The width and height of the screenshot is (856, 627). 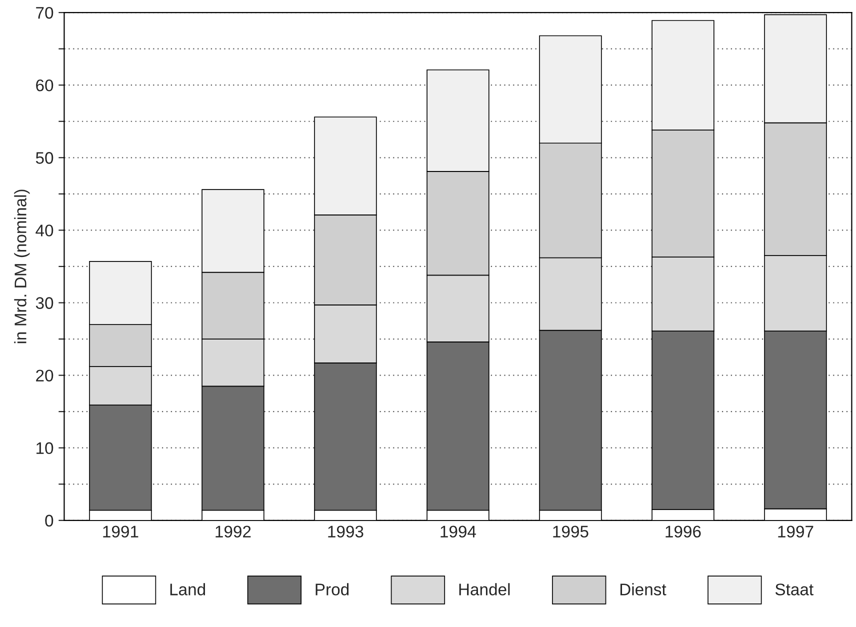 What do you see at coordinates (484, 589) in the screenshot?
I see `legend-label: Handel` at bounding box center [484, 589].